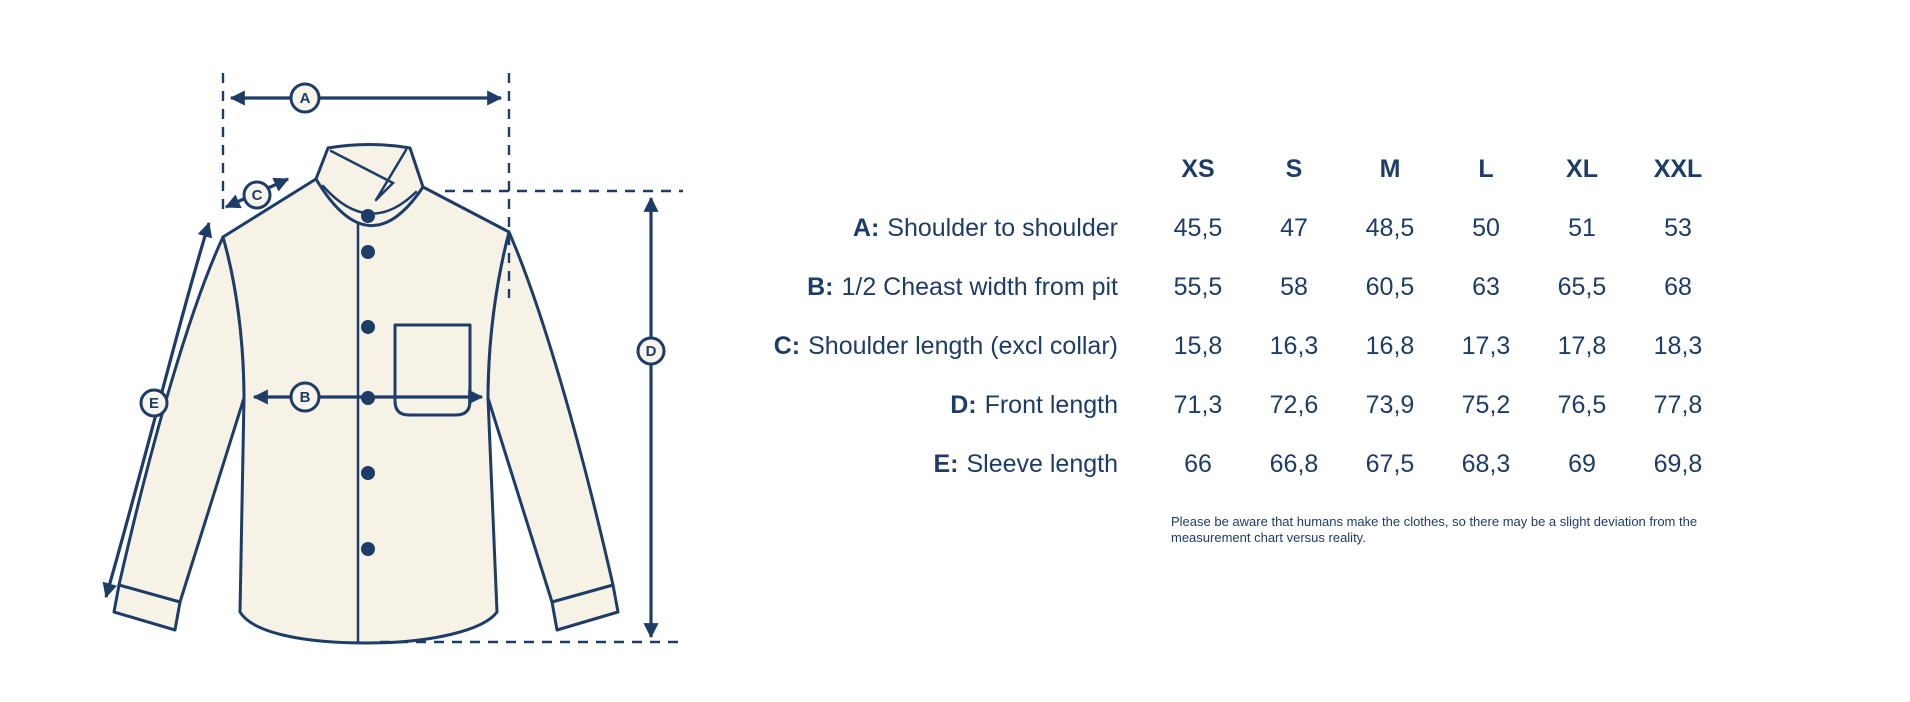 This screenshot has width=1910, height=702. Describe the element at coordinates (1486, 464) in the screenshot. I see `measurement-value: 68,3` at that location.